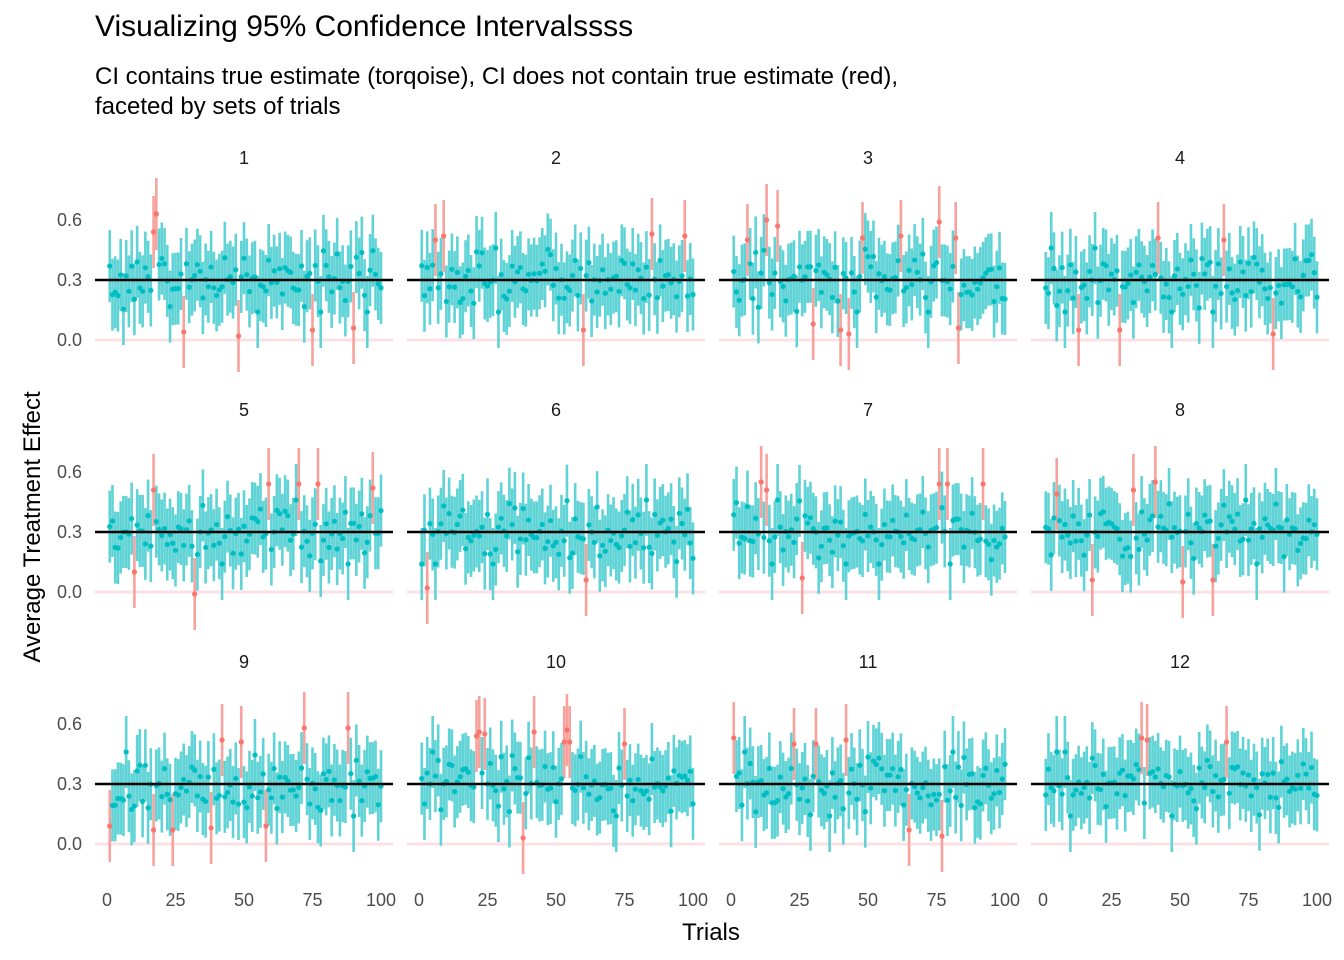 The image size is (1344, 960). Describe the element at coordinates (1180, 509) in the screenshot. I see `facet-panel-8: 8` at that location.